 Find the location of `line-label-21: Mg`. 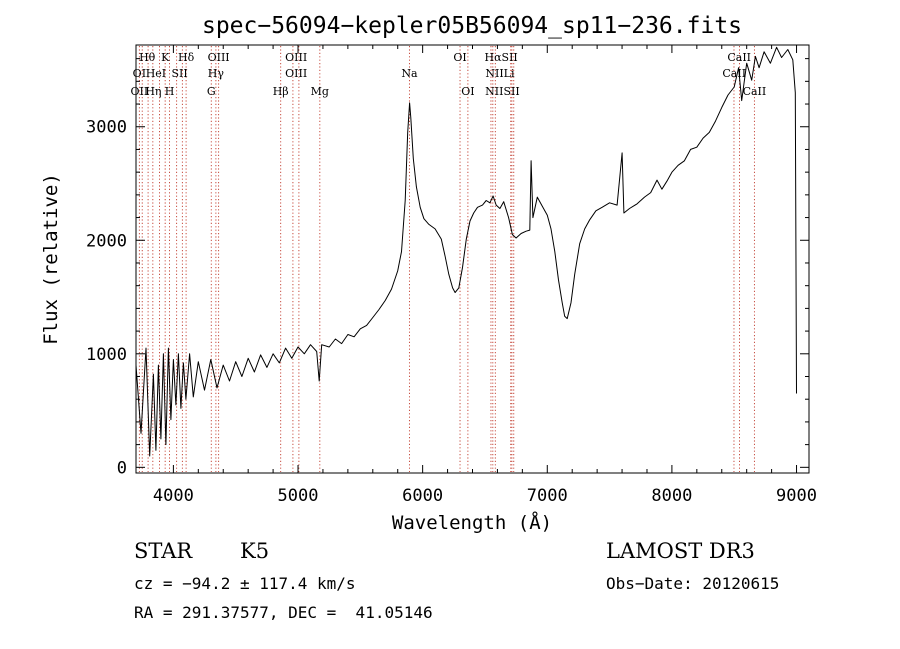

line-label-21: Mg is located at coordinates (320, 91).